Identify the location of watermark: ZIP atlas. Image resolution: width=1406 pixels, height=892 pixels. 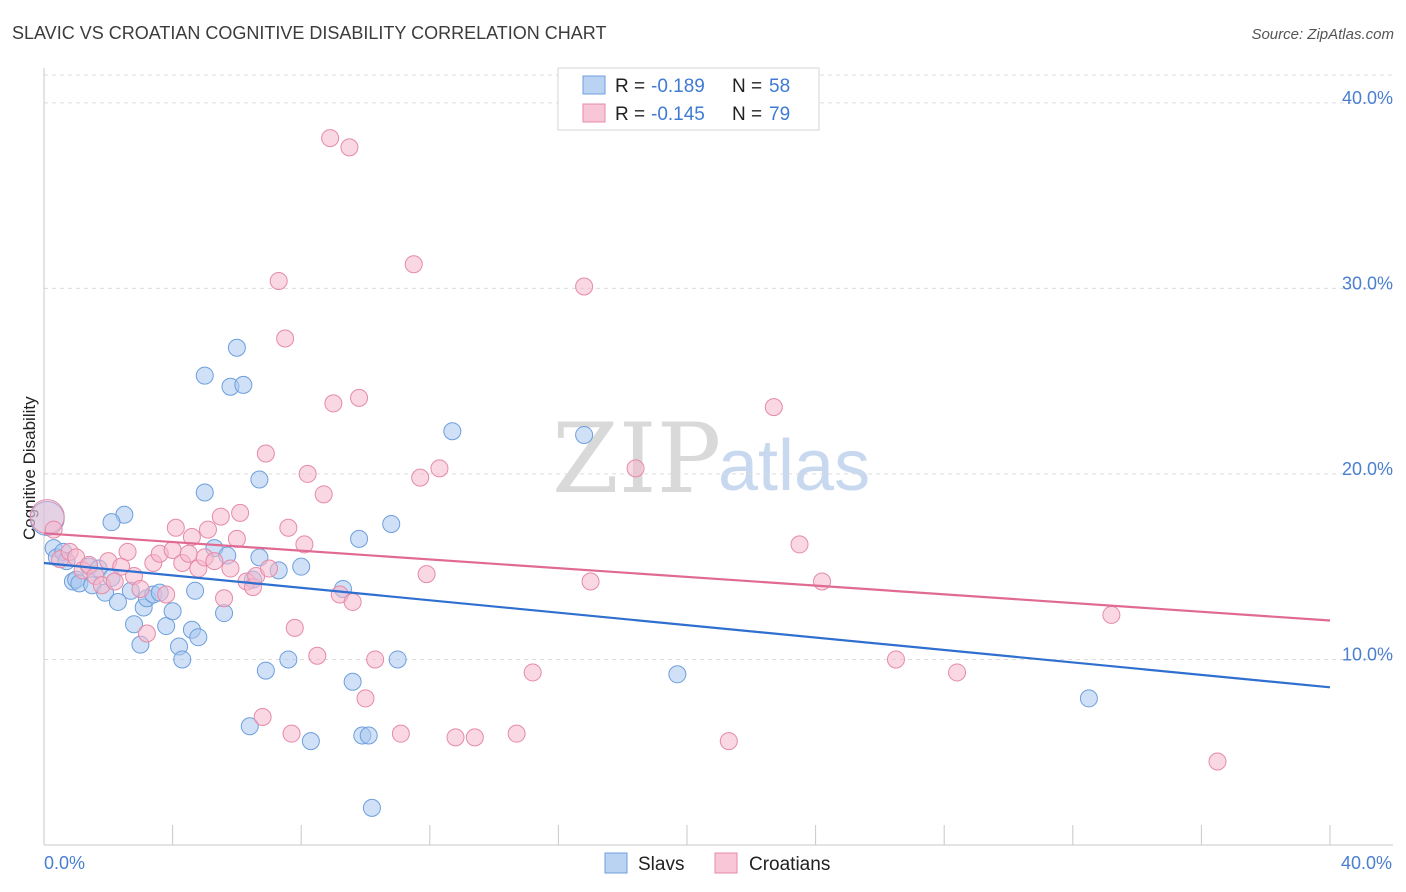
(711, 459).